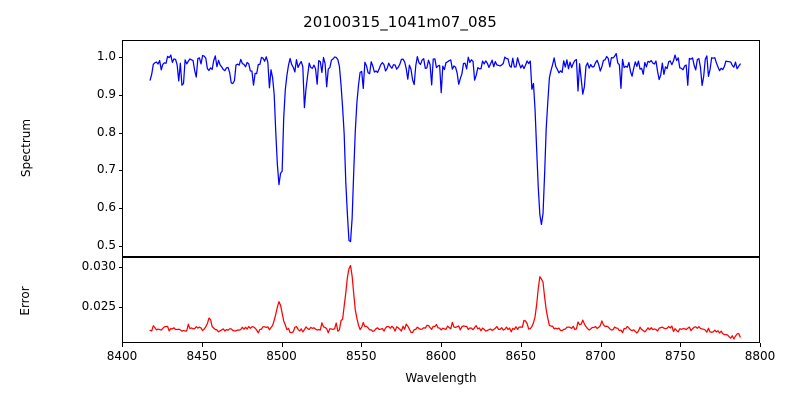 The width and height of the screenshot is (800, 400). Describe the element at coordinates (281, 356) in the screenshot. I see `x-tick-label: 8500` at that location.